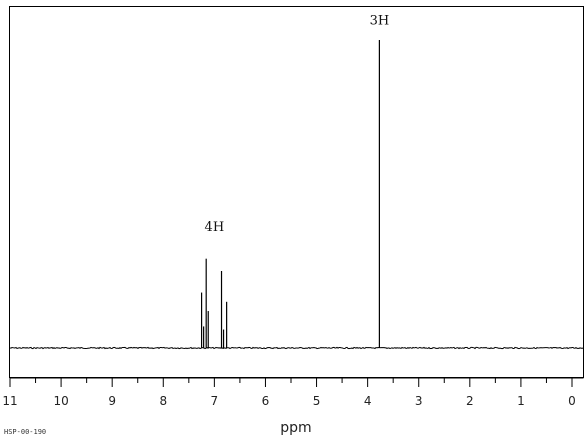  Describe the element at coordinates (470, 401) in the screenshot. I see `x-tick-label: 2` at that location.